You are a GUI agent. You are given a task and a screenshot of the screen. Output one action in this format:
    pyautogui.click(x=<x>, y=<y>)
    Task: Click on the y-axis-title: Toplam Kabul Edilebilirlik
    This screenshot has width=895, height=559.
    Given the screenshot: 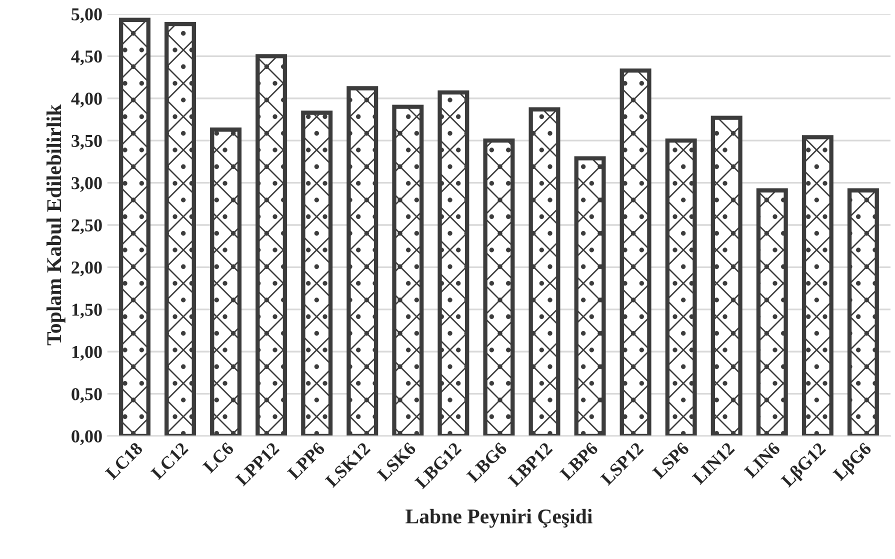 What is the action you would take?
    pyautogui.click(x=56, y=225)
    